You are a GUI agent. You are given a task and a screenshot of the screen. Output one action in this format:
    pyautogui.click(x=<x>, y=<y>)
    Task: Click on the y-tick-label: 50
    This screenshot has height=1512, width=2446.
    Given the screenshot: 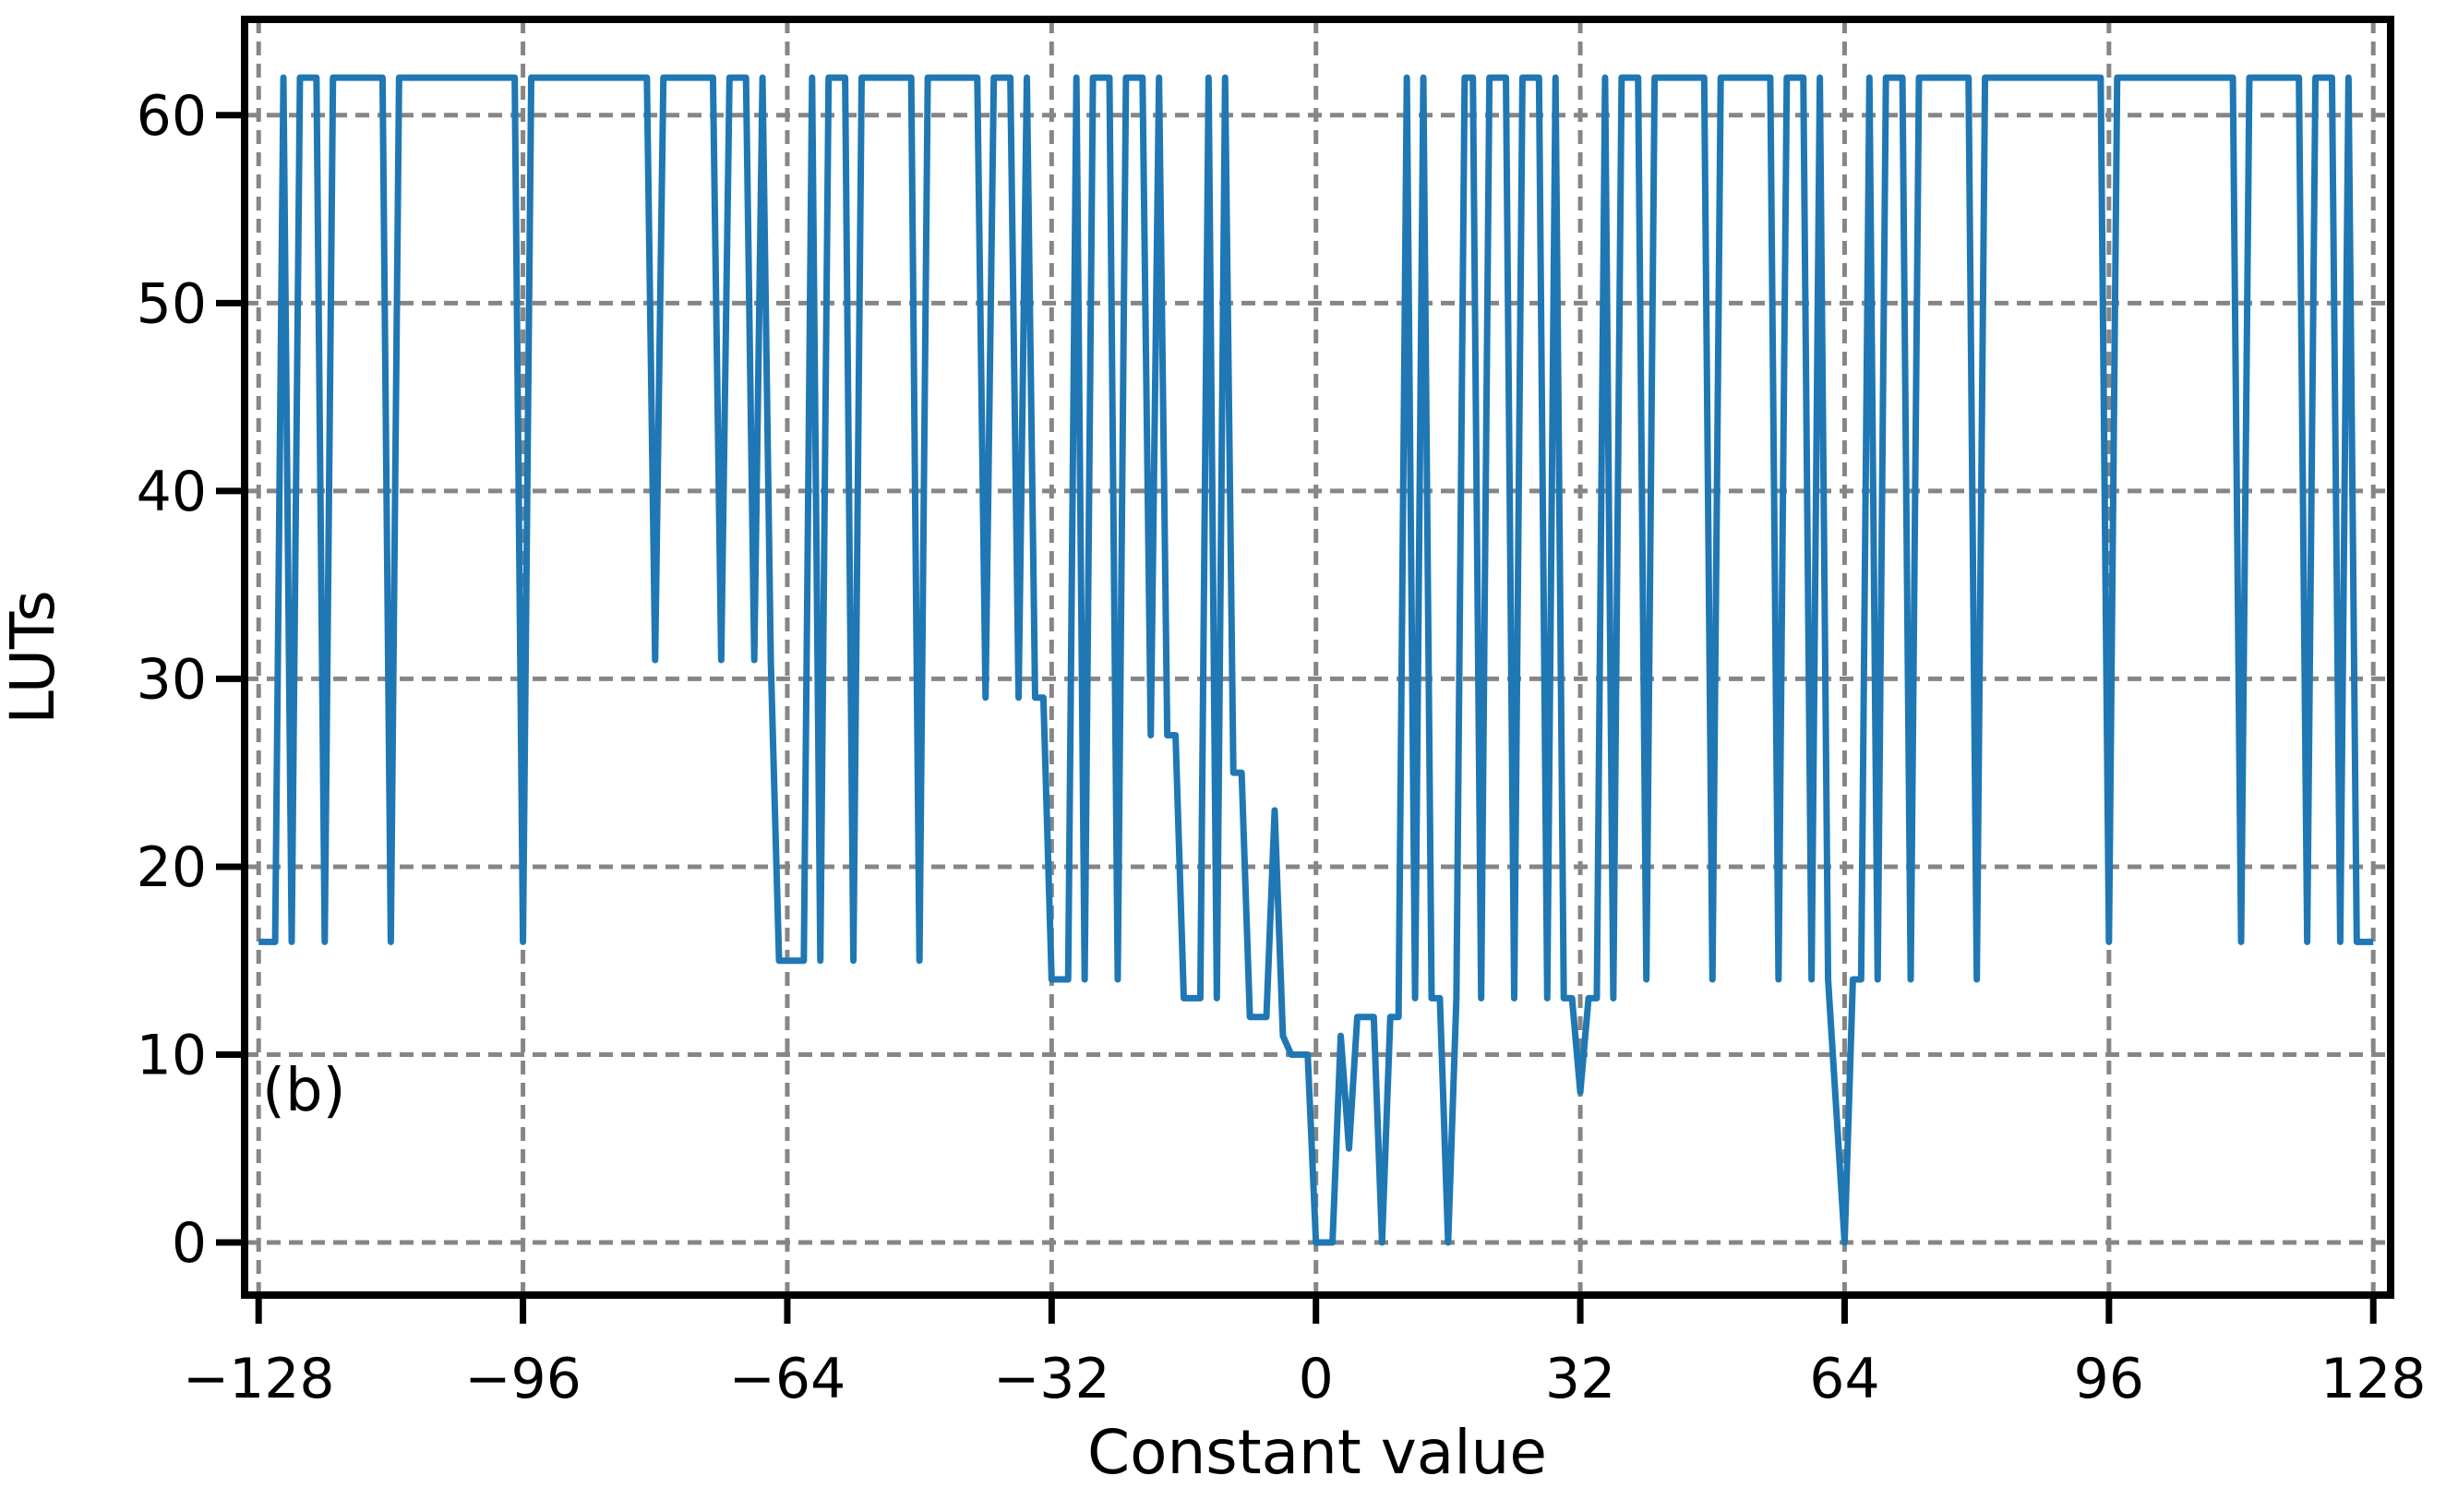 What is the action you would take?
    pyautogui.click(x=172, y=303)
    